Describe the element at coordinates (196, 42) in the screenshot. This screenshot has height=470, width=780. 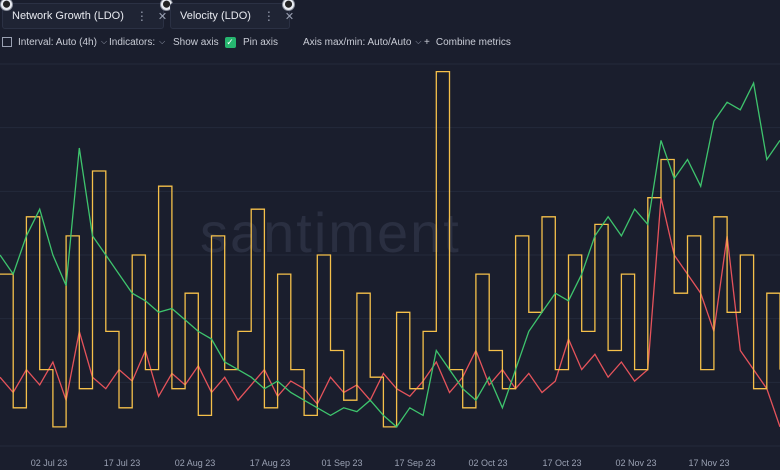
I see `show-axis-label: Show axis` at that location.